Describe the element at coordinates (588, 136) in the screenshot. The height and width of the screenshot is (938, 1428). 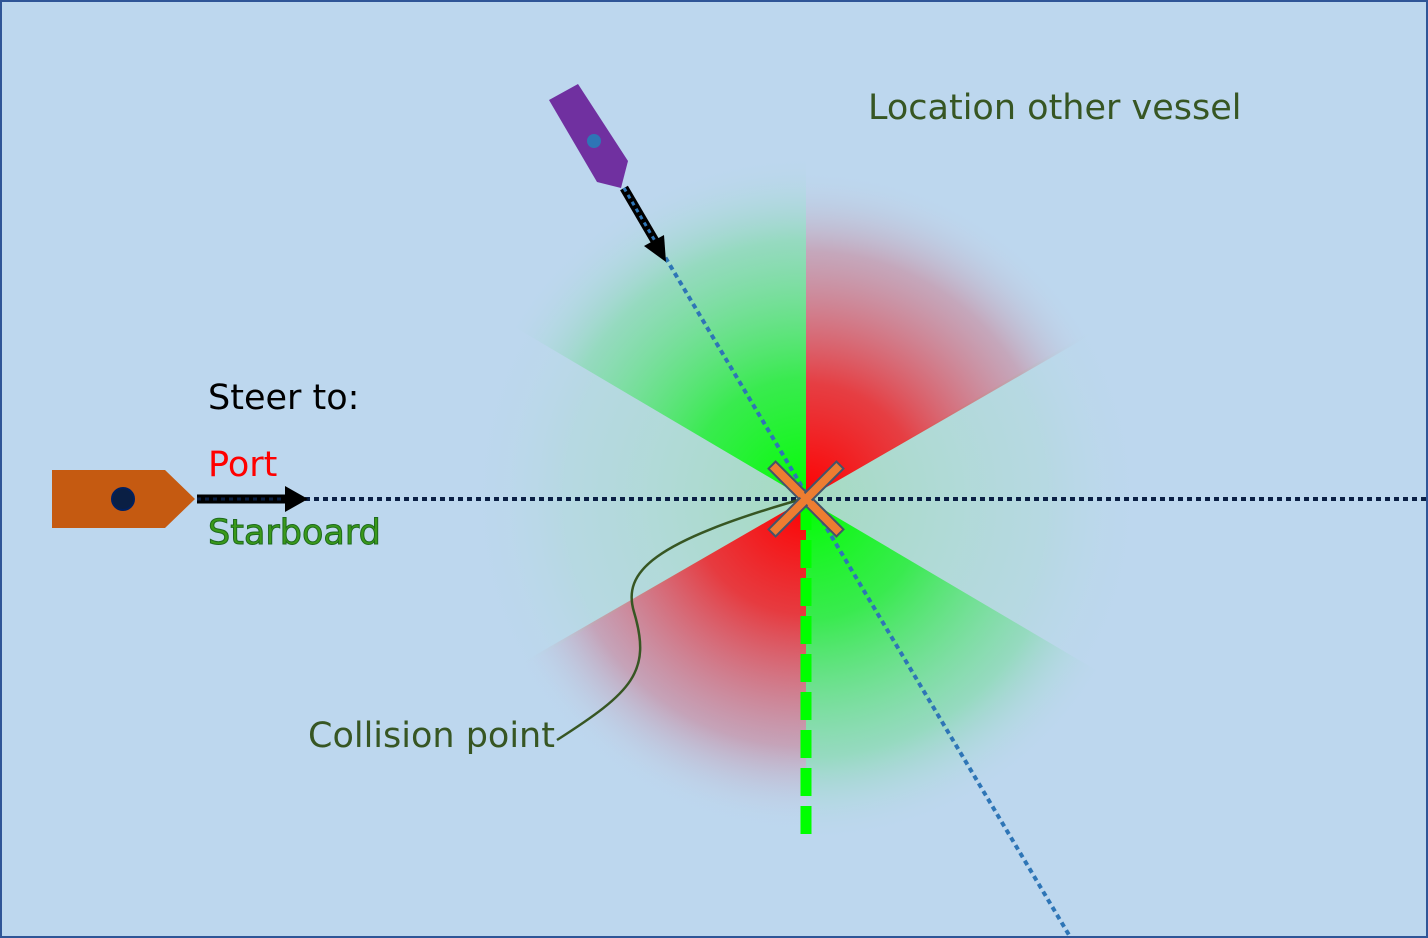
I see `other-vessel-icon` at that location.